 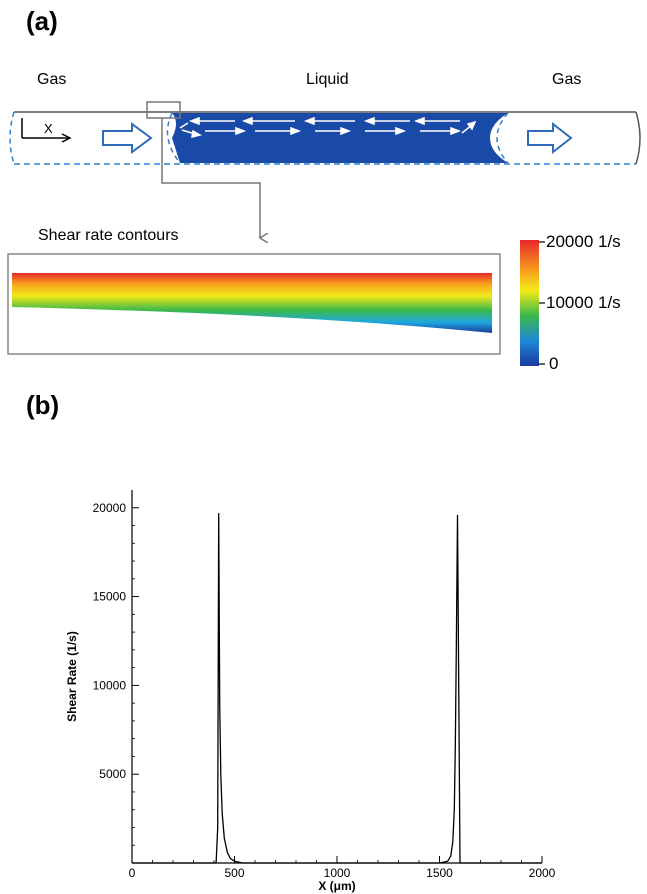 I want to click on colorbar-bottom-label: 0, so click(x=554, y=363).